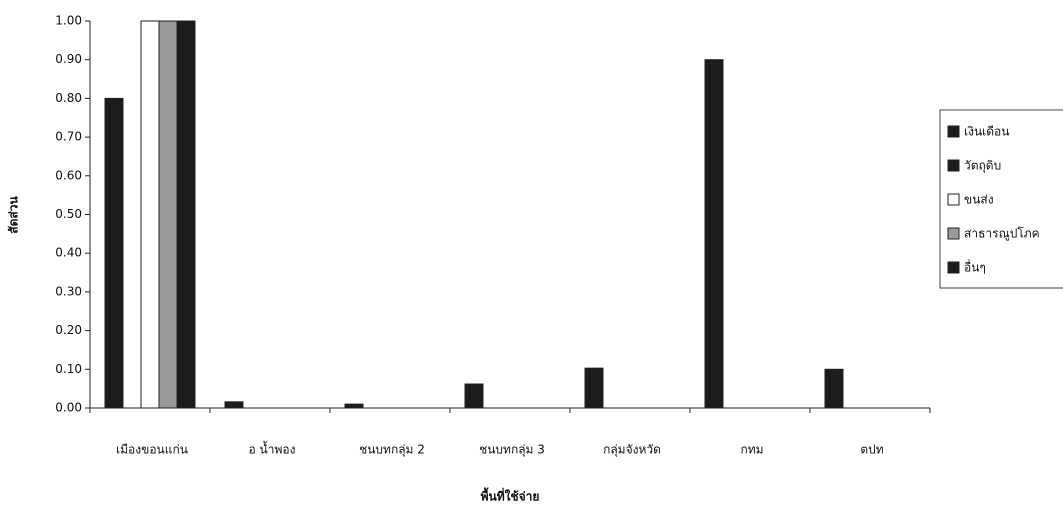  What do you see at coordinates (14, 215) in the screenshot?
I see `y-axis-title: สัดส่วน` at bounding box center [14, 215].